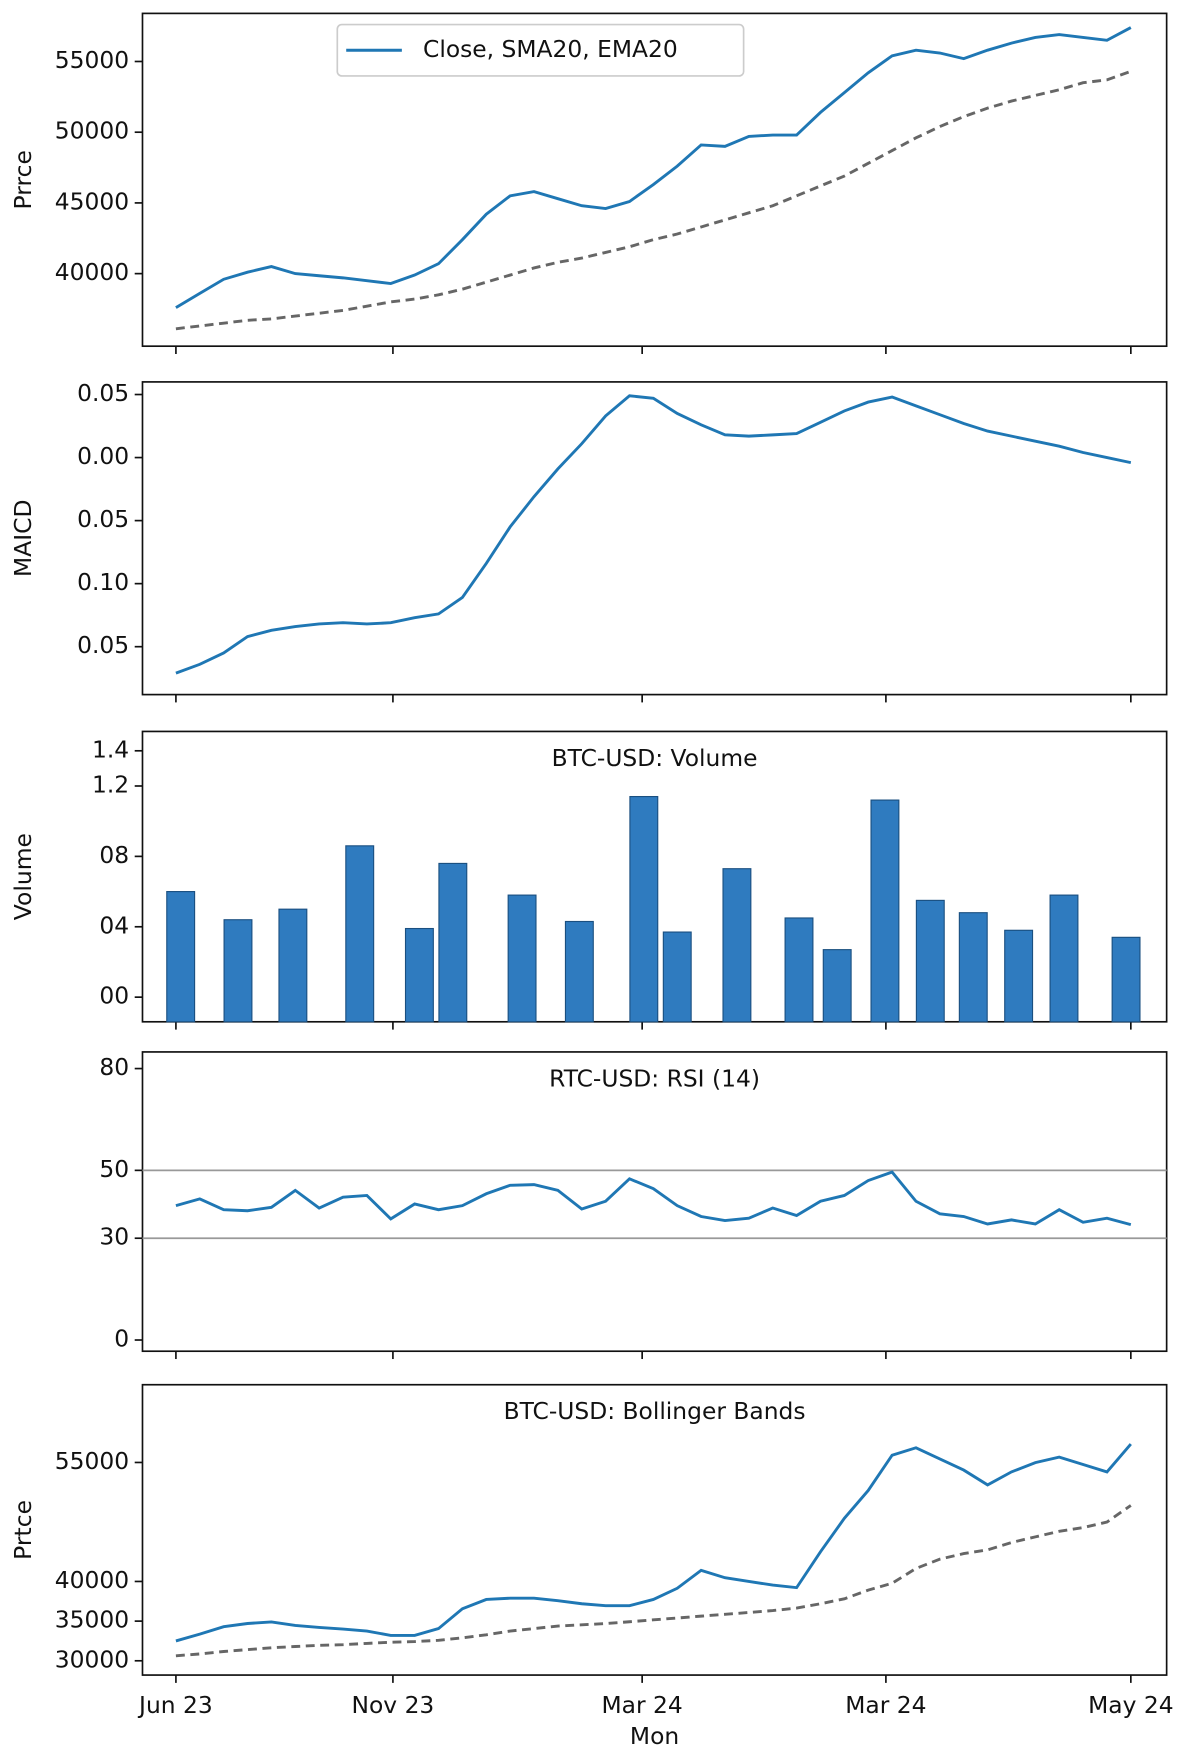 The width and height of the screenshot is (1180, 1751). What do you see at coordinates (114, 1237) in the screenshot?
I see `y-tick-label: 30` at bounding box center [114, 1237].